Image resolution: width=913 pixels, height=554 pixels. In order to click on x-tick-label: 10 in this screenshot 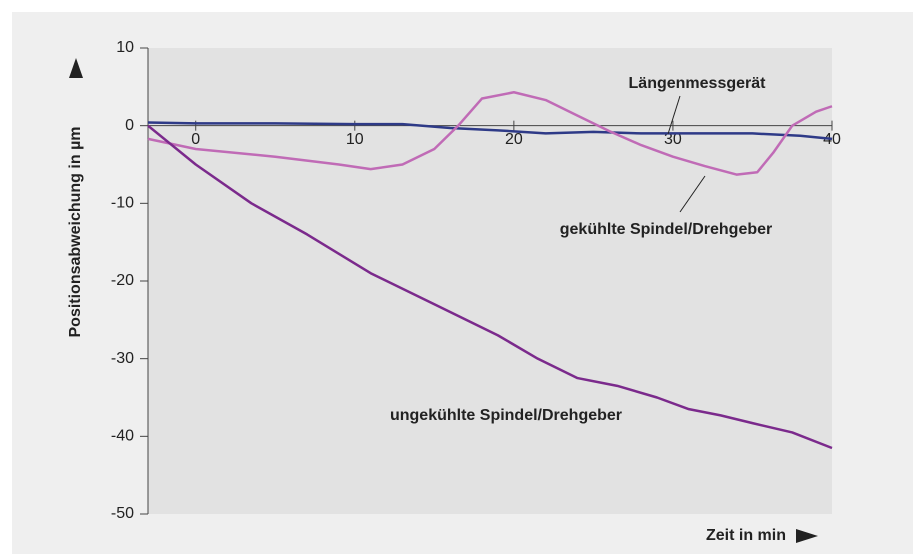, I will do `click(355, 139)`.